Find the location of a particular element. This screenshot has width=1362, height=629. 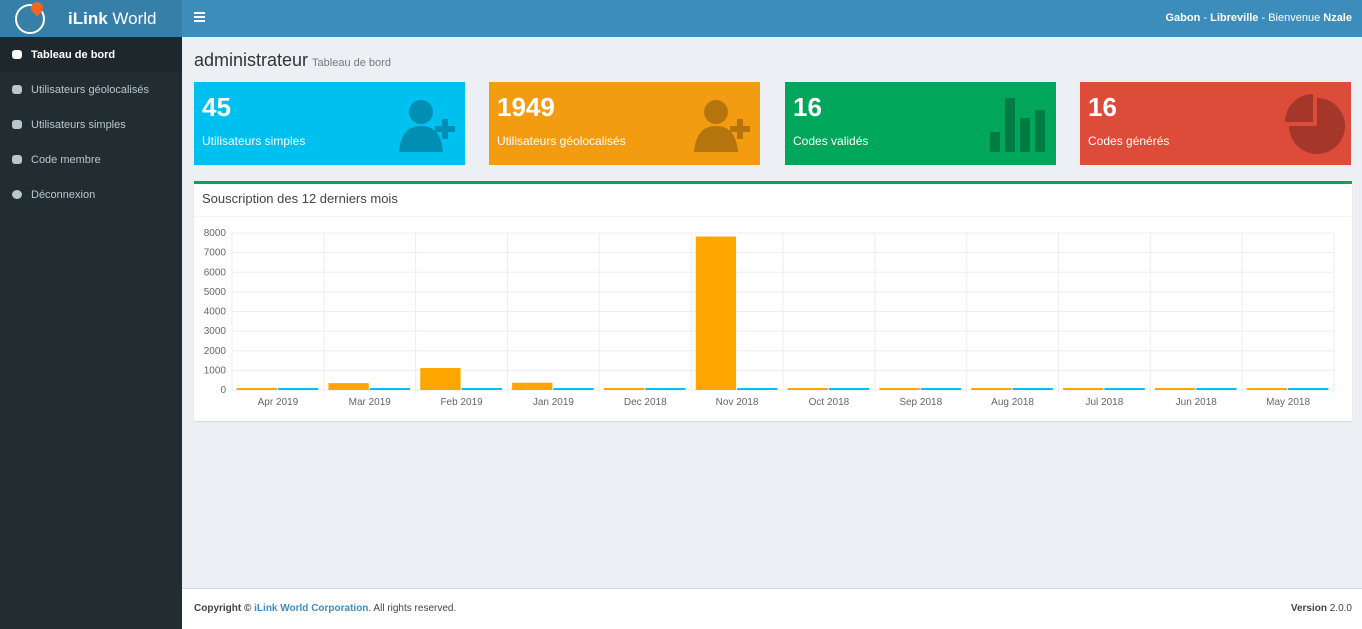

company-link: iLink World Corporation is located at coordinates (311, 608).